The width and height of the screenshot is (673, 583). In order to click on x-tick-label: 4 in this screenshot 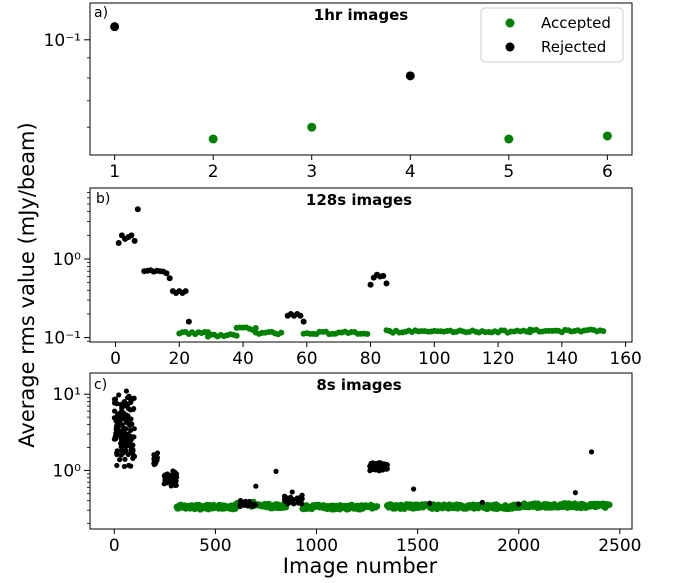, I will do `click(410, 172)`.